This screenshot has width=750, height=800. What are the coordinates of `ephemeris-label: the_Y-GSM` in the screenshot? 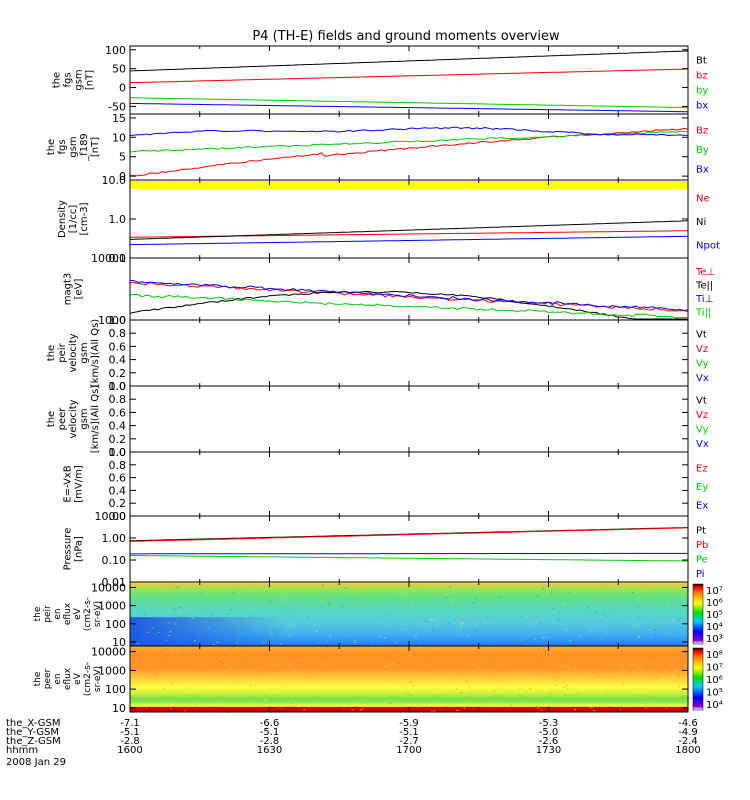 It's located at (32, 732).